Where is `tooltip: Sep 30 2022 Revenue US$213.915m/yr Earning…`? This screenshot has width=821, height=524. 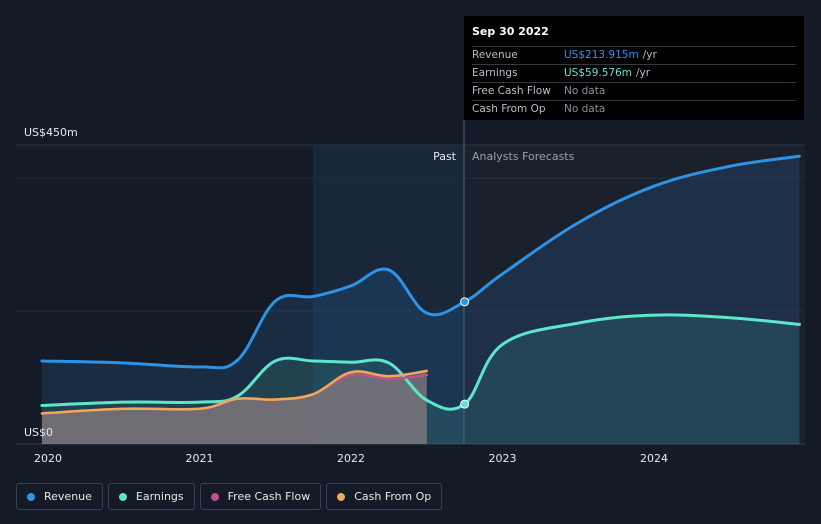
tooltip: Sep 30 2022 Revenue US$213.915m/yr Earning… is located at coordinates (634, 68).